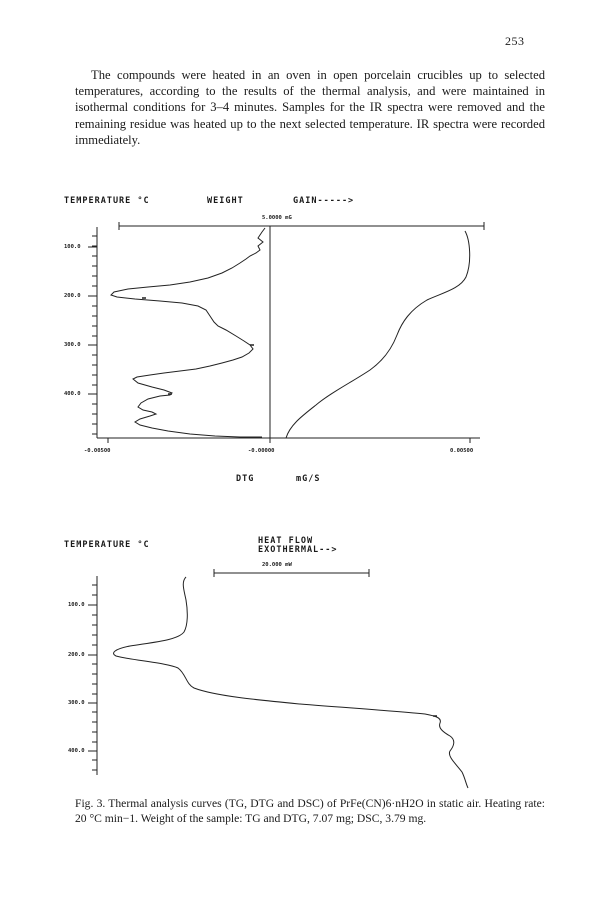  I want to click on bottom-y-tick-400: 400.0, so click(76, 751).